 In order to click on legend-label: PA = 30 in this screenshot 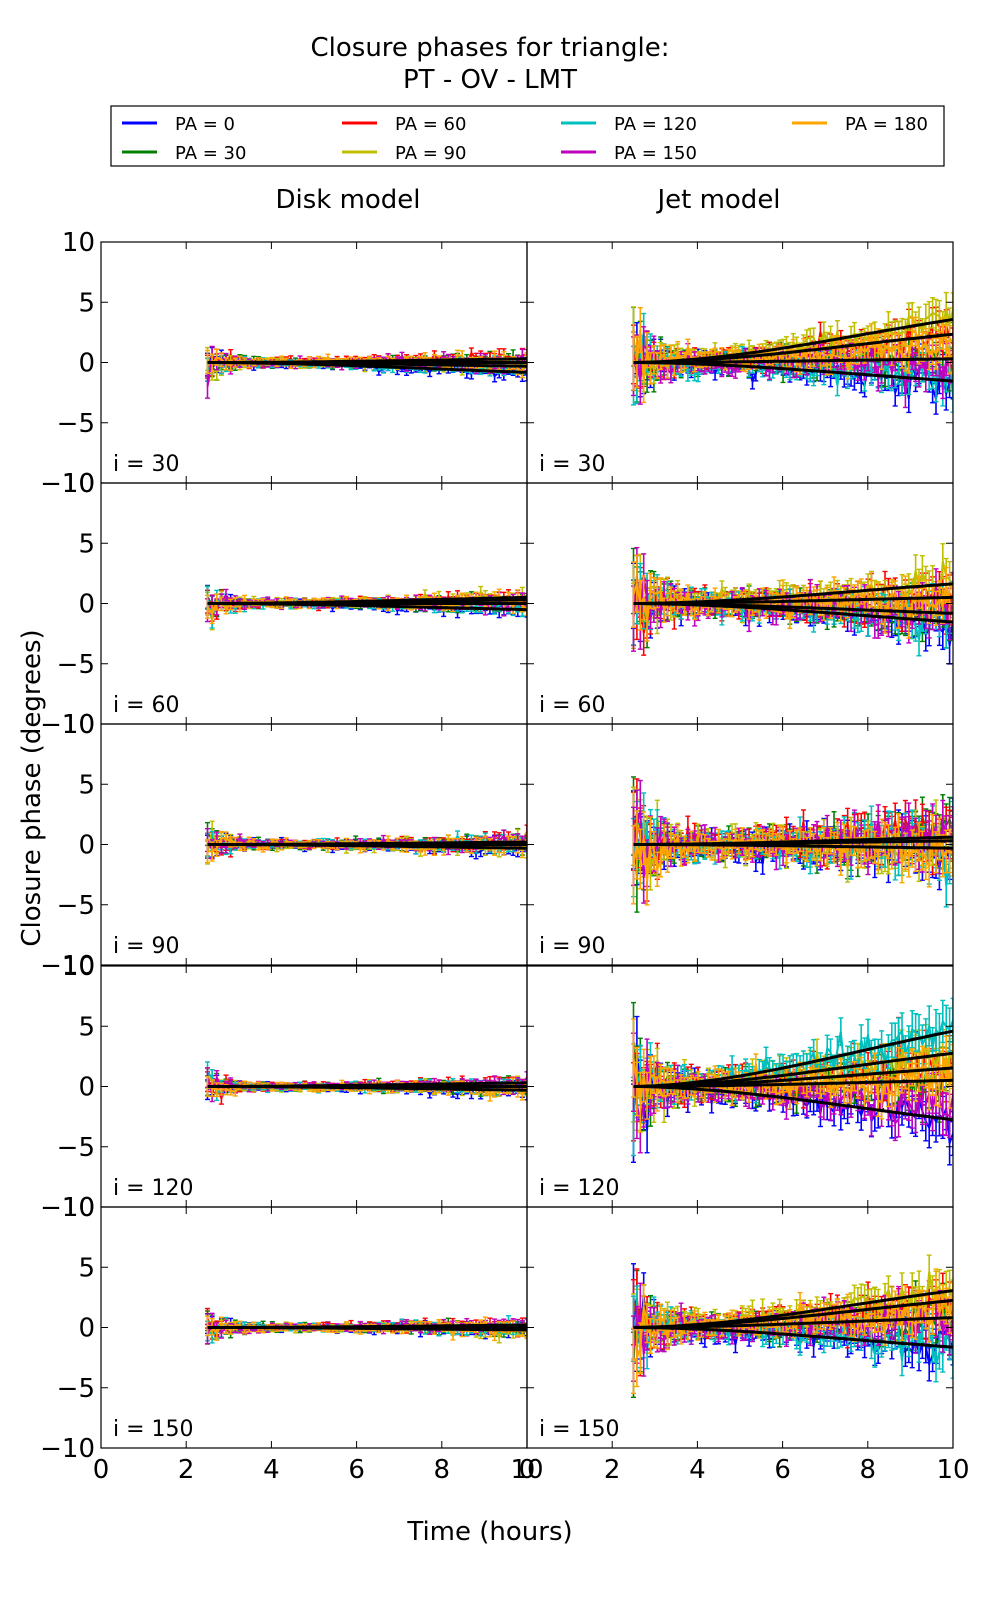, I will do `click(210, 153)`.